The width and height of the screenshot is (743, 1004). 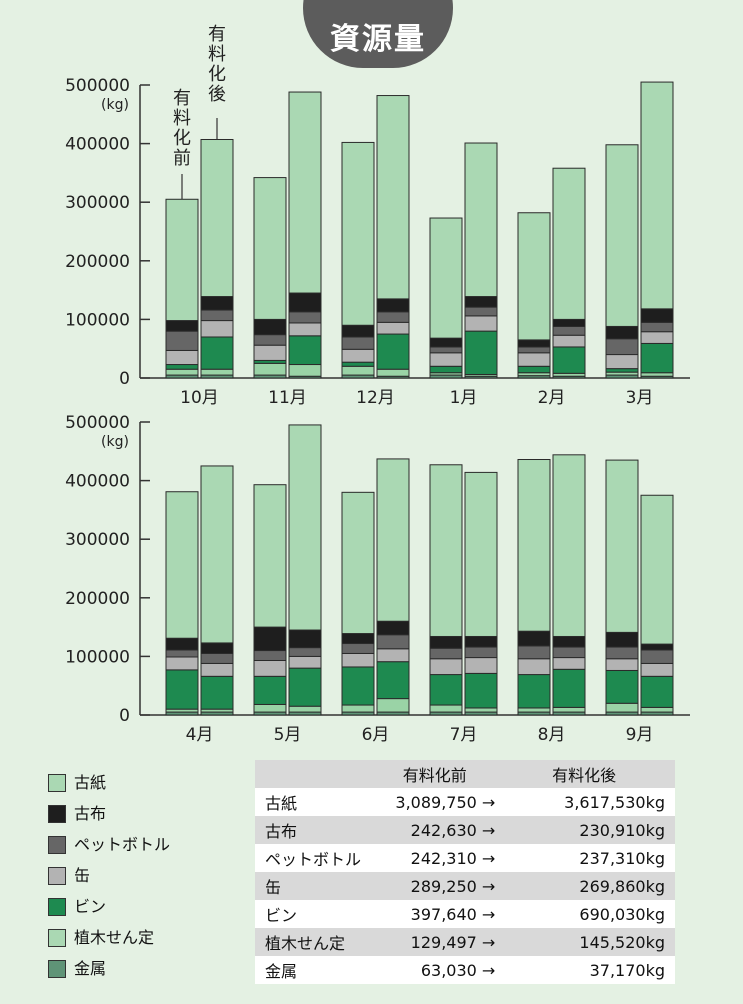 What do you see at coordinates (182, 128) in the screenshot?
I see `annotation-before-label: 有料化前` at bounding box center [182, 128].